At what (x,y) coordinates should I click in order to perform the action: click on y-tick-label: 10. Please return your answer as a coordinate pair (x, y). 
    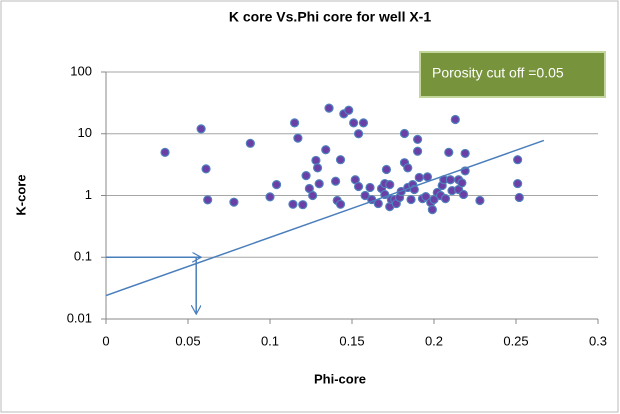
    Looking at the image, I should click on (85, 132).